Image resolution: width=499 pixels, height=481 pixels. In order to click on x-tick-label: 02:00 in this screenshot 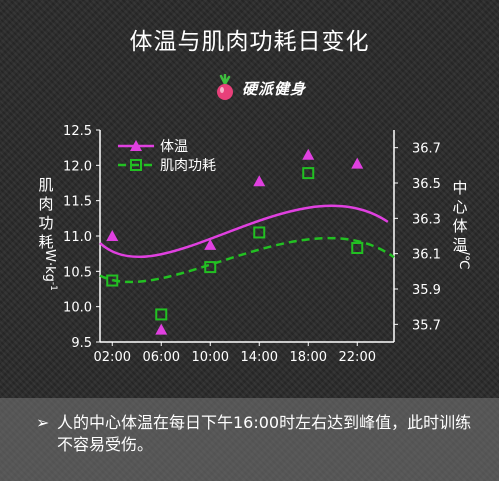, I will do `click(112, 357)`.